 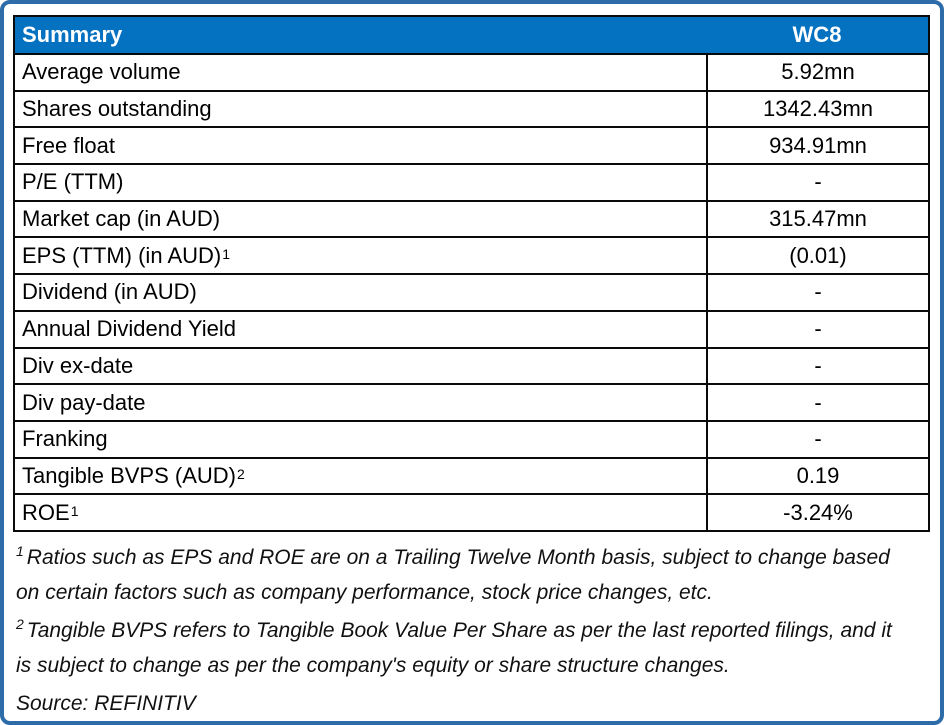 What do you see at coordinates (20, 551) in the screenshot?
I see `footnote-1-marker: 1` at bounding box center [20, 551].